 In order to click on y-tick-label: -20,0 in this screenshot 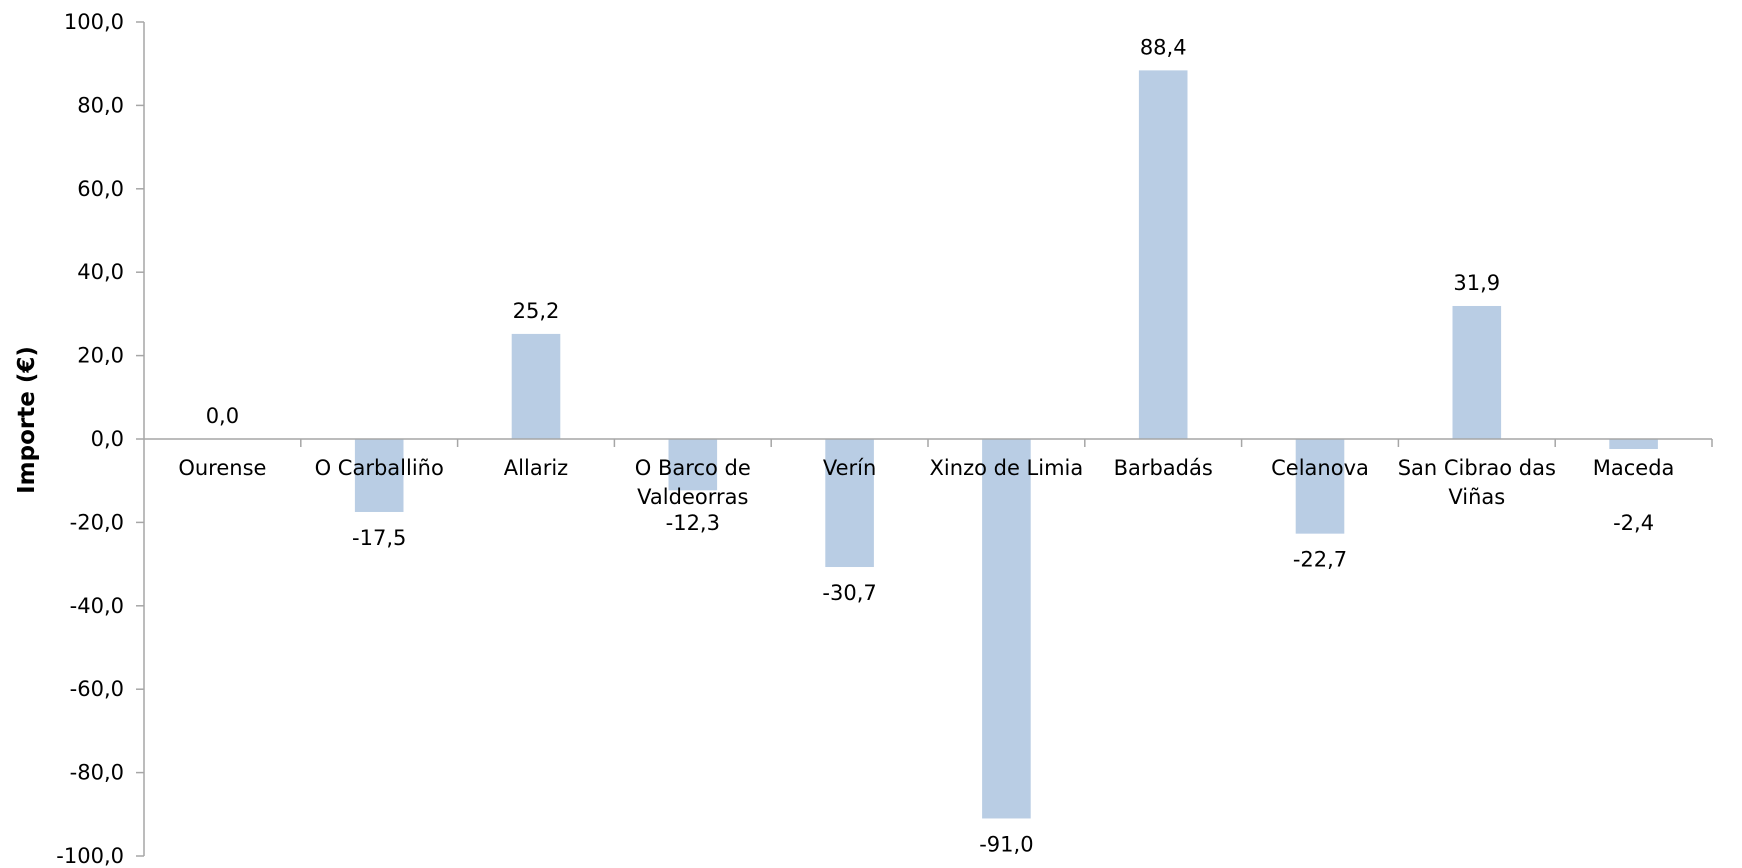, I will do `click(97, 522)`.